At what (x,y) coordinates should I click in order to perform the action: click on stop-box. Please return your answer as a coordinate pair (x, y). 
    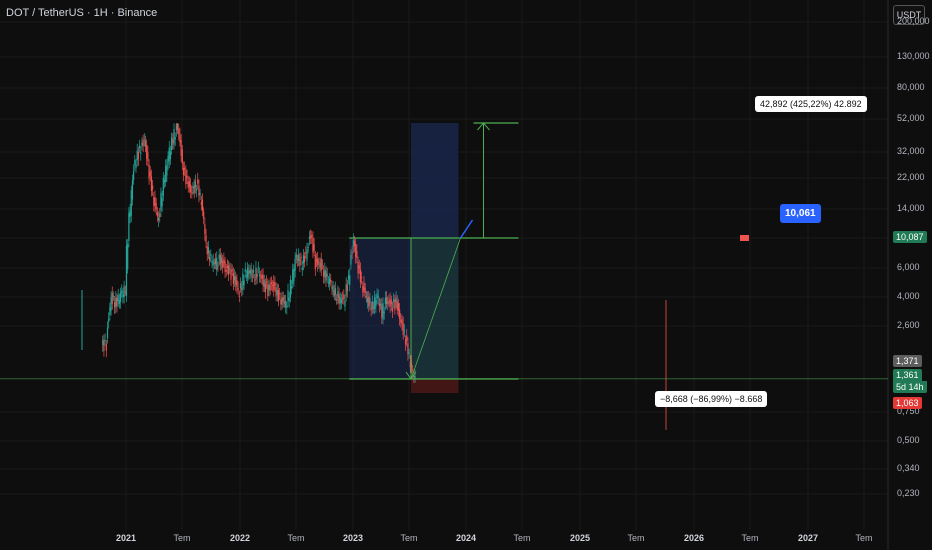
    Looking at the image, I should click on (435, 386).